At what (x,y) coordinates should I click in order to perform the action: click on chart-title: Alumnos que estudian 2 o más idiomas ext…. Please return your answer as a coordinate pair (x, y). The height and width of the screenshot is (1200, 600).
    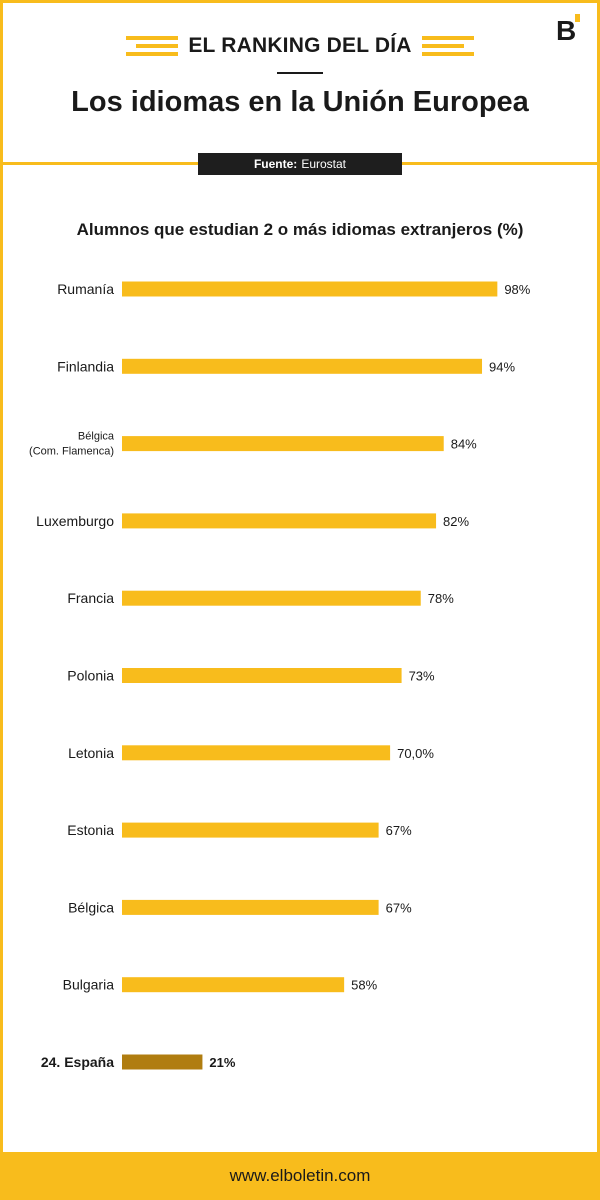
    Looking at the image, I should click on (300, 229).